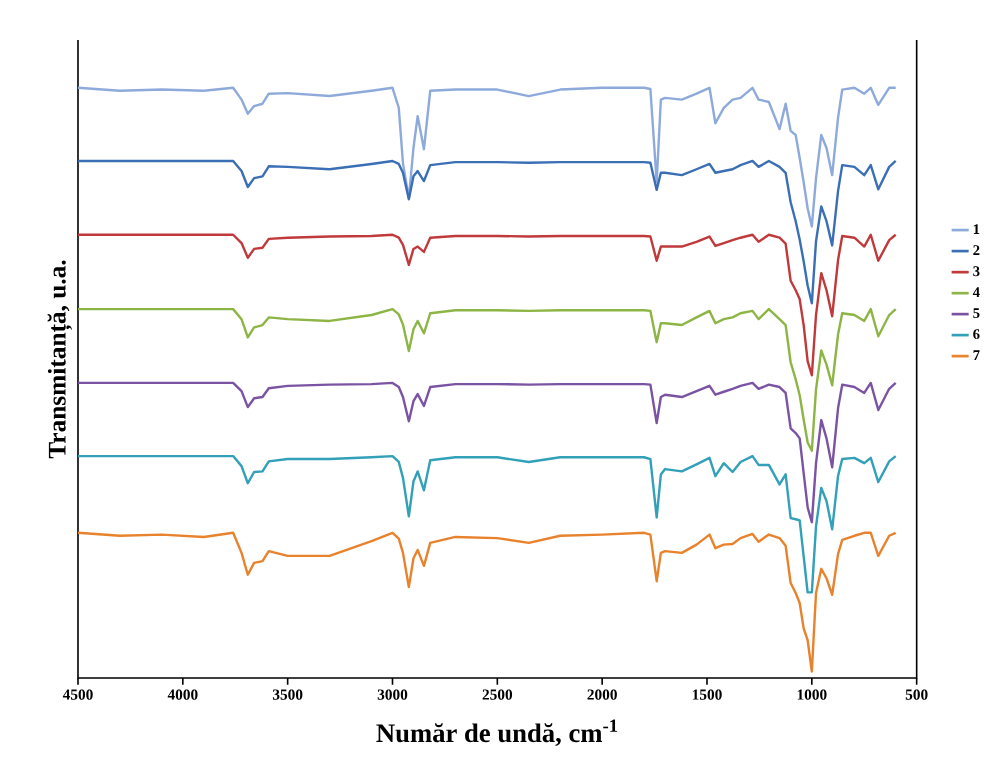  Describe the element at coordinates (976, 355) in the screenshot. I see `legend-label: 7` at that location.